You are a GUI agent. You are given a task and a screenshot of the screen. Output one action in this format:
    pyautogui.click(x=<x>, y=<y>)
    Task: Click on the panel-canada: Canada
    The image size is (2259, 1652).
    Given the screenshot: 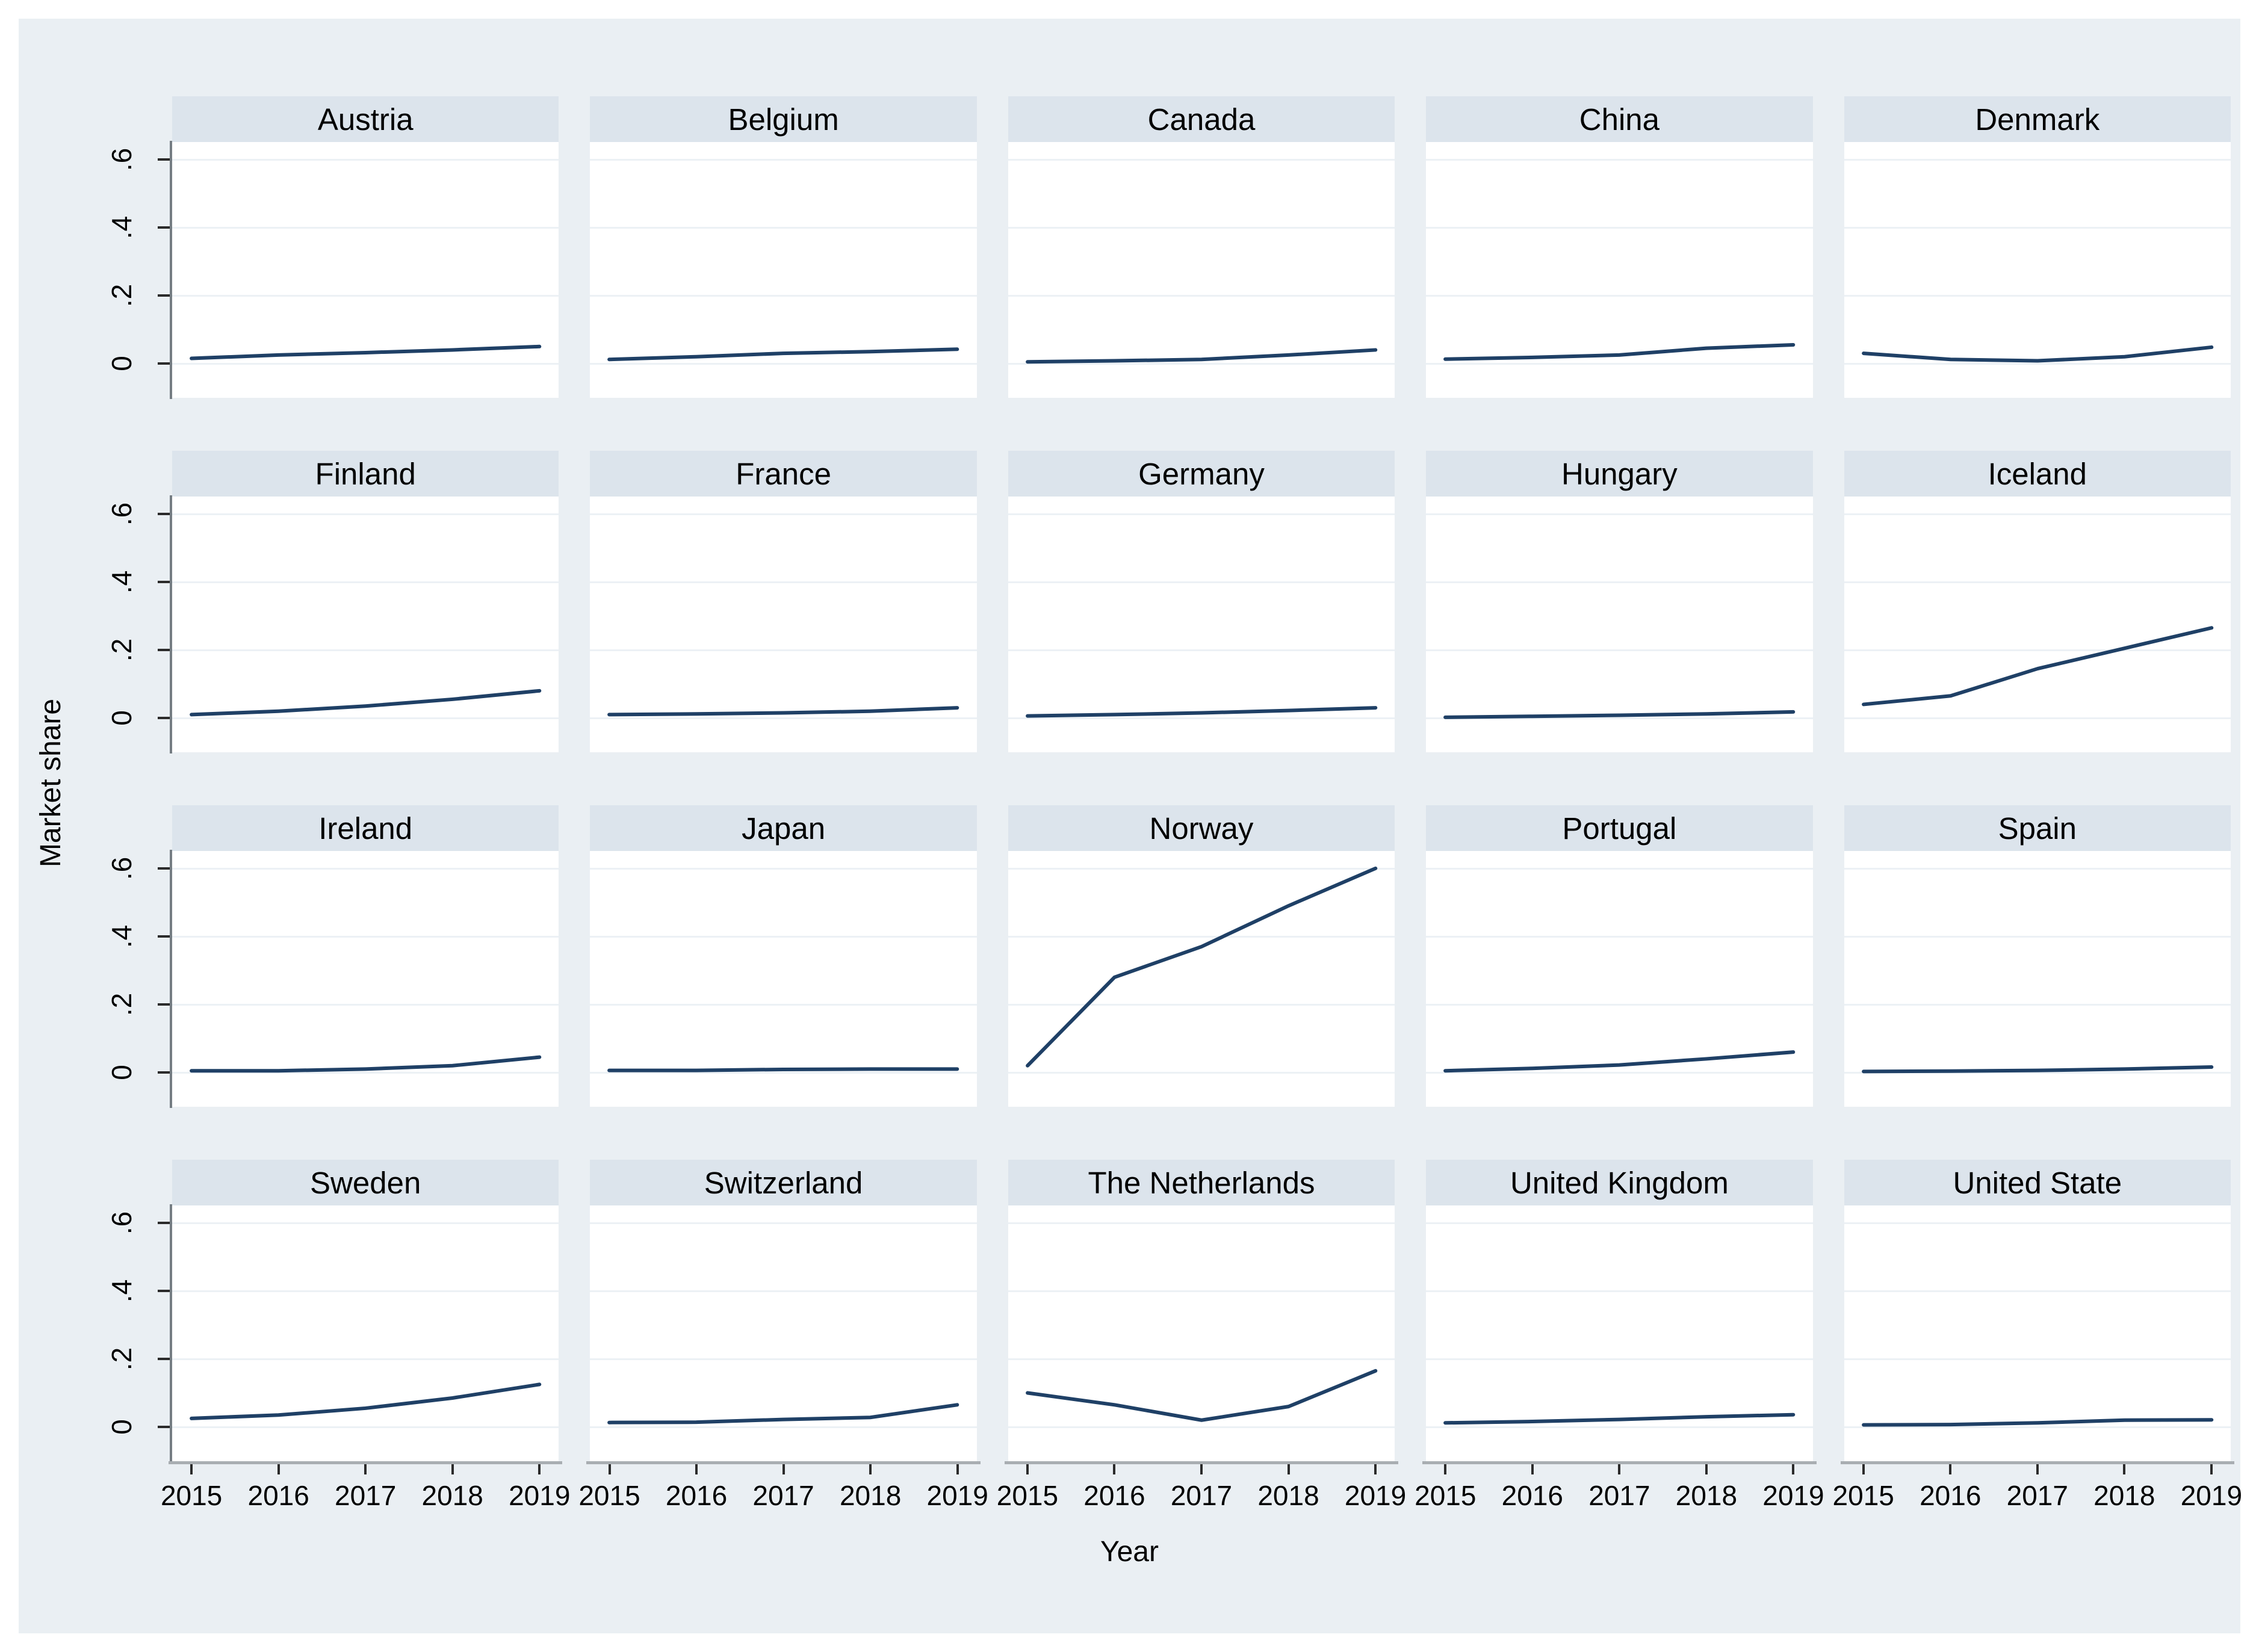 What is the action you would take?
    pyautogui.click(x=1202, y=247)
    